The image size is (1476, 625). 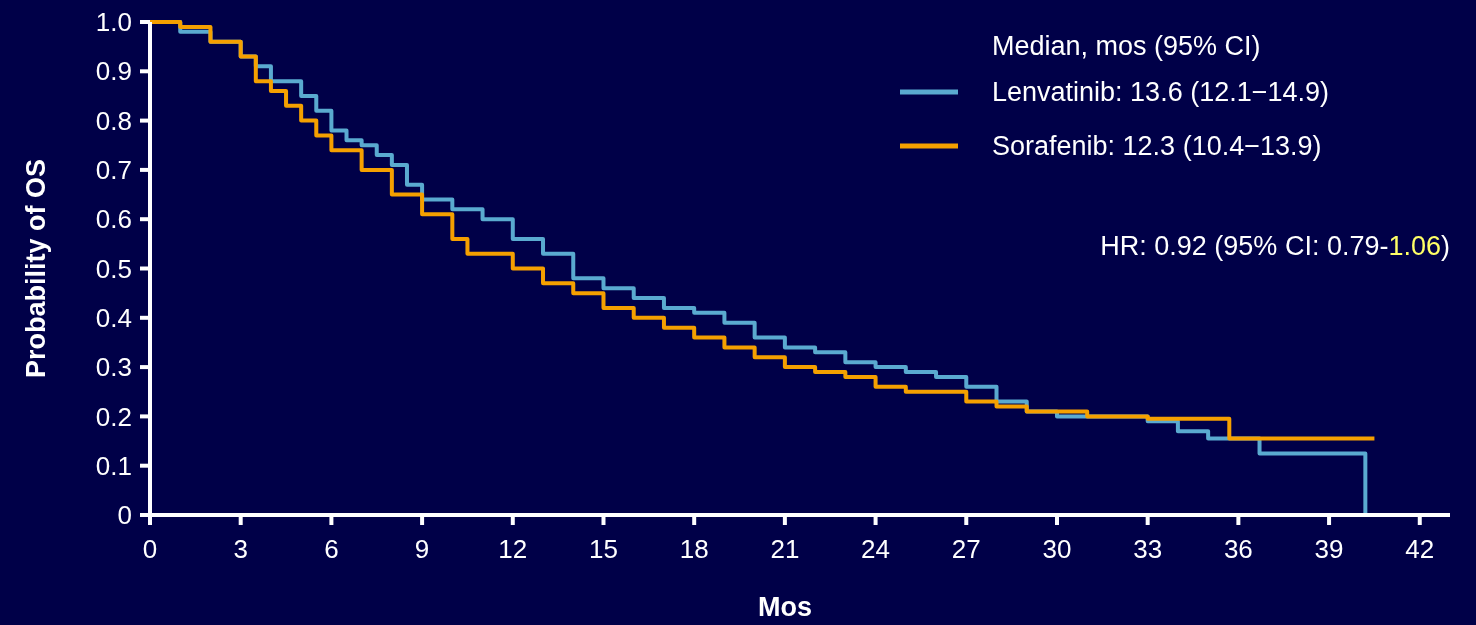 I want to click on x-tick-label: 30, so click(x=1057, y=549).